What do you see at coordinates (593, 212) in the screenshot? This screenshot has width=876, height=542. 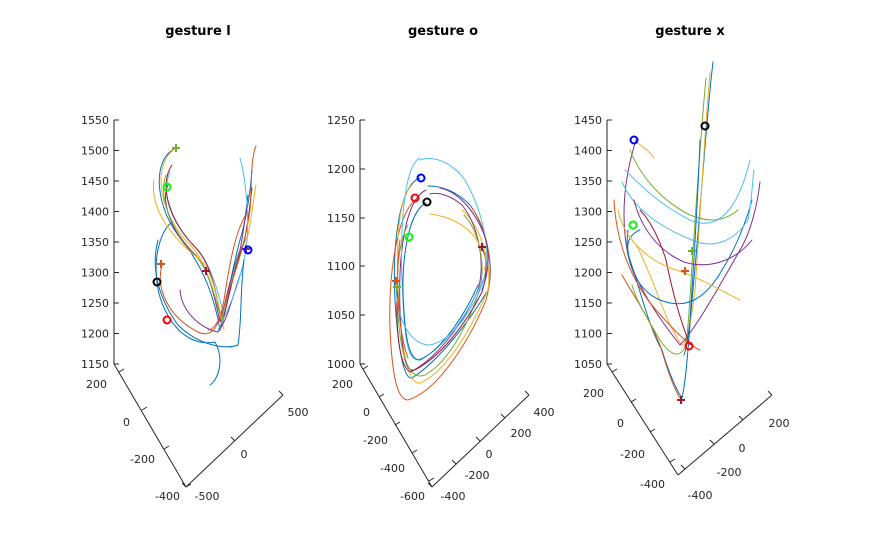 I see `z-tick: 1300` at bounding box center [593, 212].